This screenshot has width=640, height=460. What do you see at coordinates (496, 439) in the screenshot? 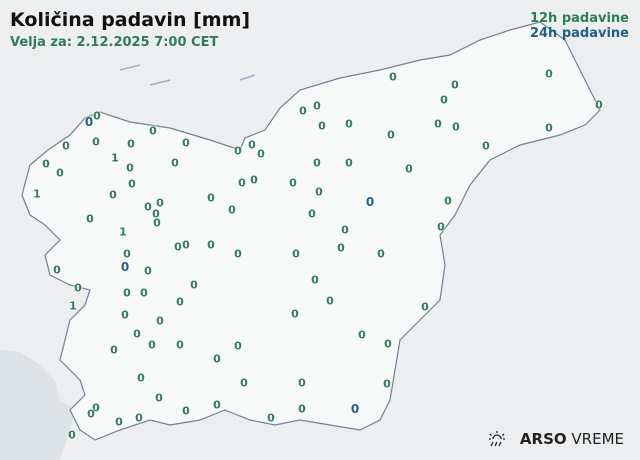
I see `sun-rain-icon` at bounding box center [496, 439].